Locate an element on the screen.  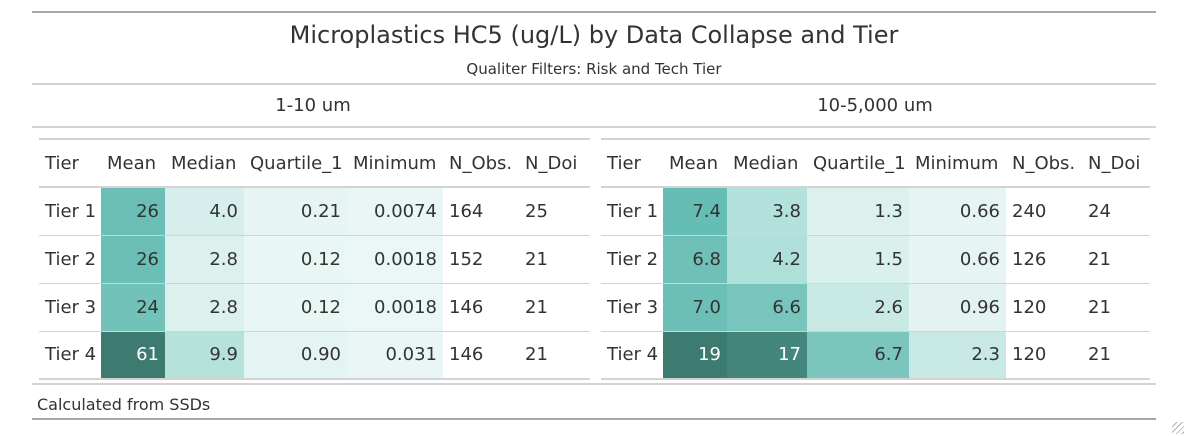
cell-n-doi: 24 is located at coordinates (1116, 211).